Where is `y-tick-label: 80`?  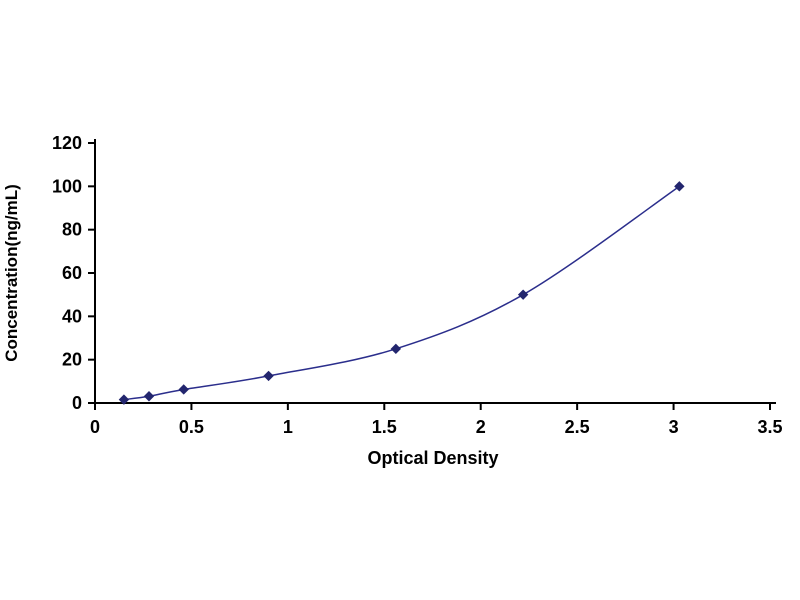
y-tick-label: 80 is located at coordinates (72, 230).